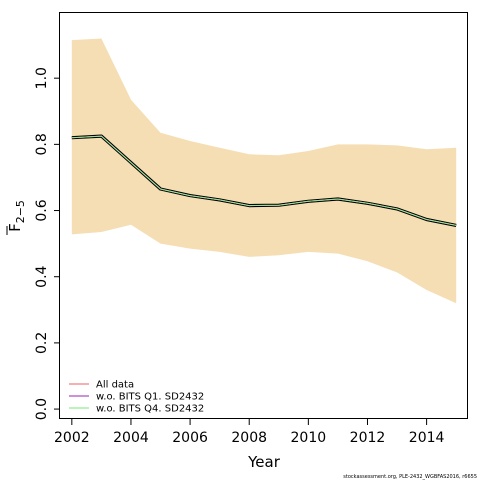 The width and height of the screenshot is (480, 480). What do you see at coordinates (42, 78) in the screenshot?
I see `y-tick-label: 1.0` at bounding box center [42, 78].